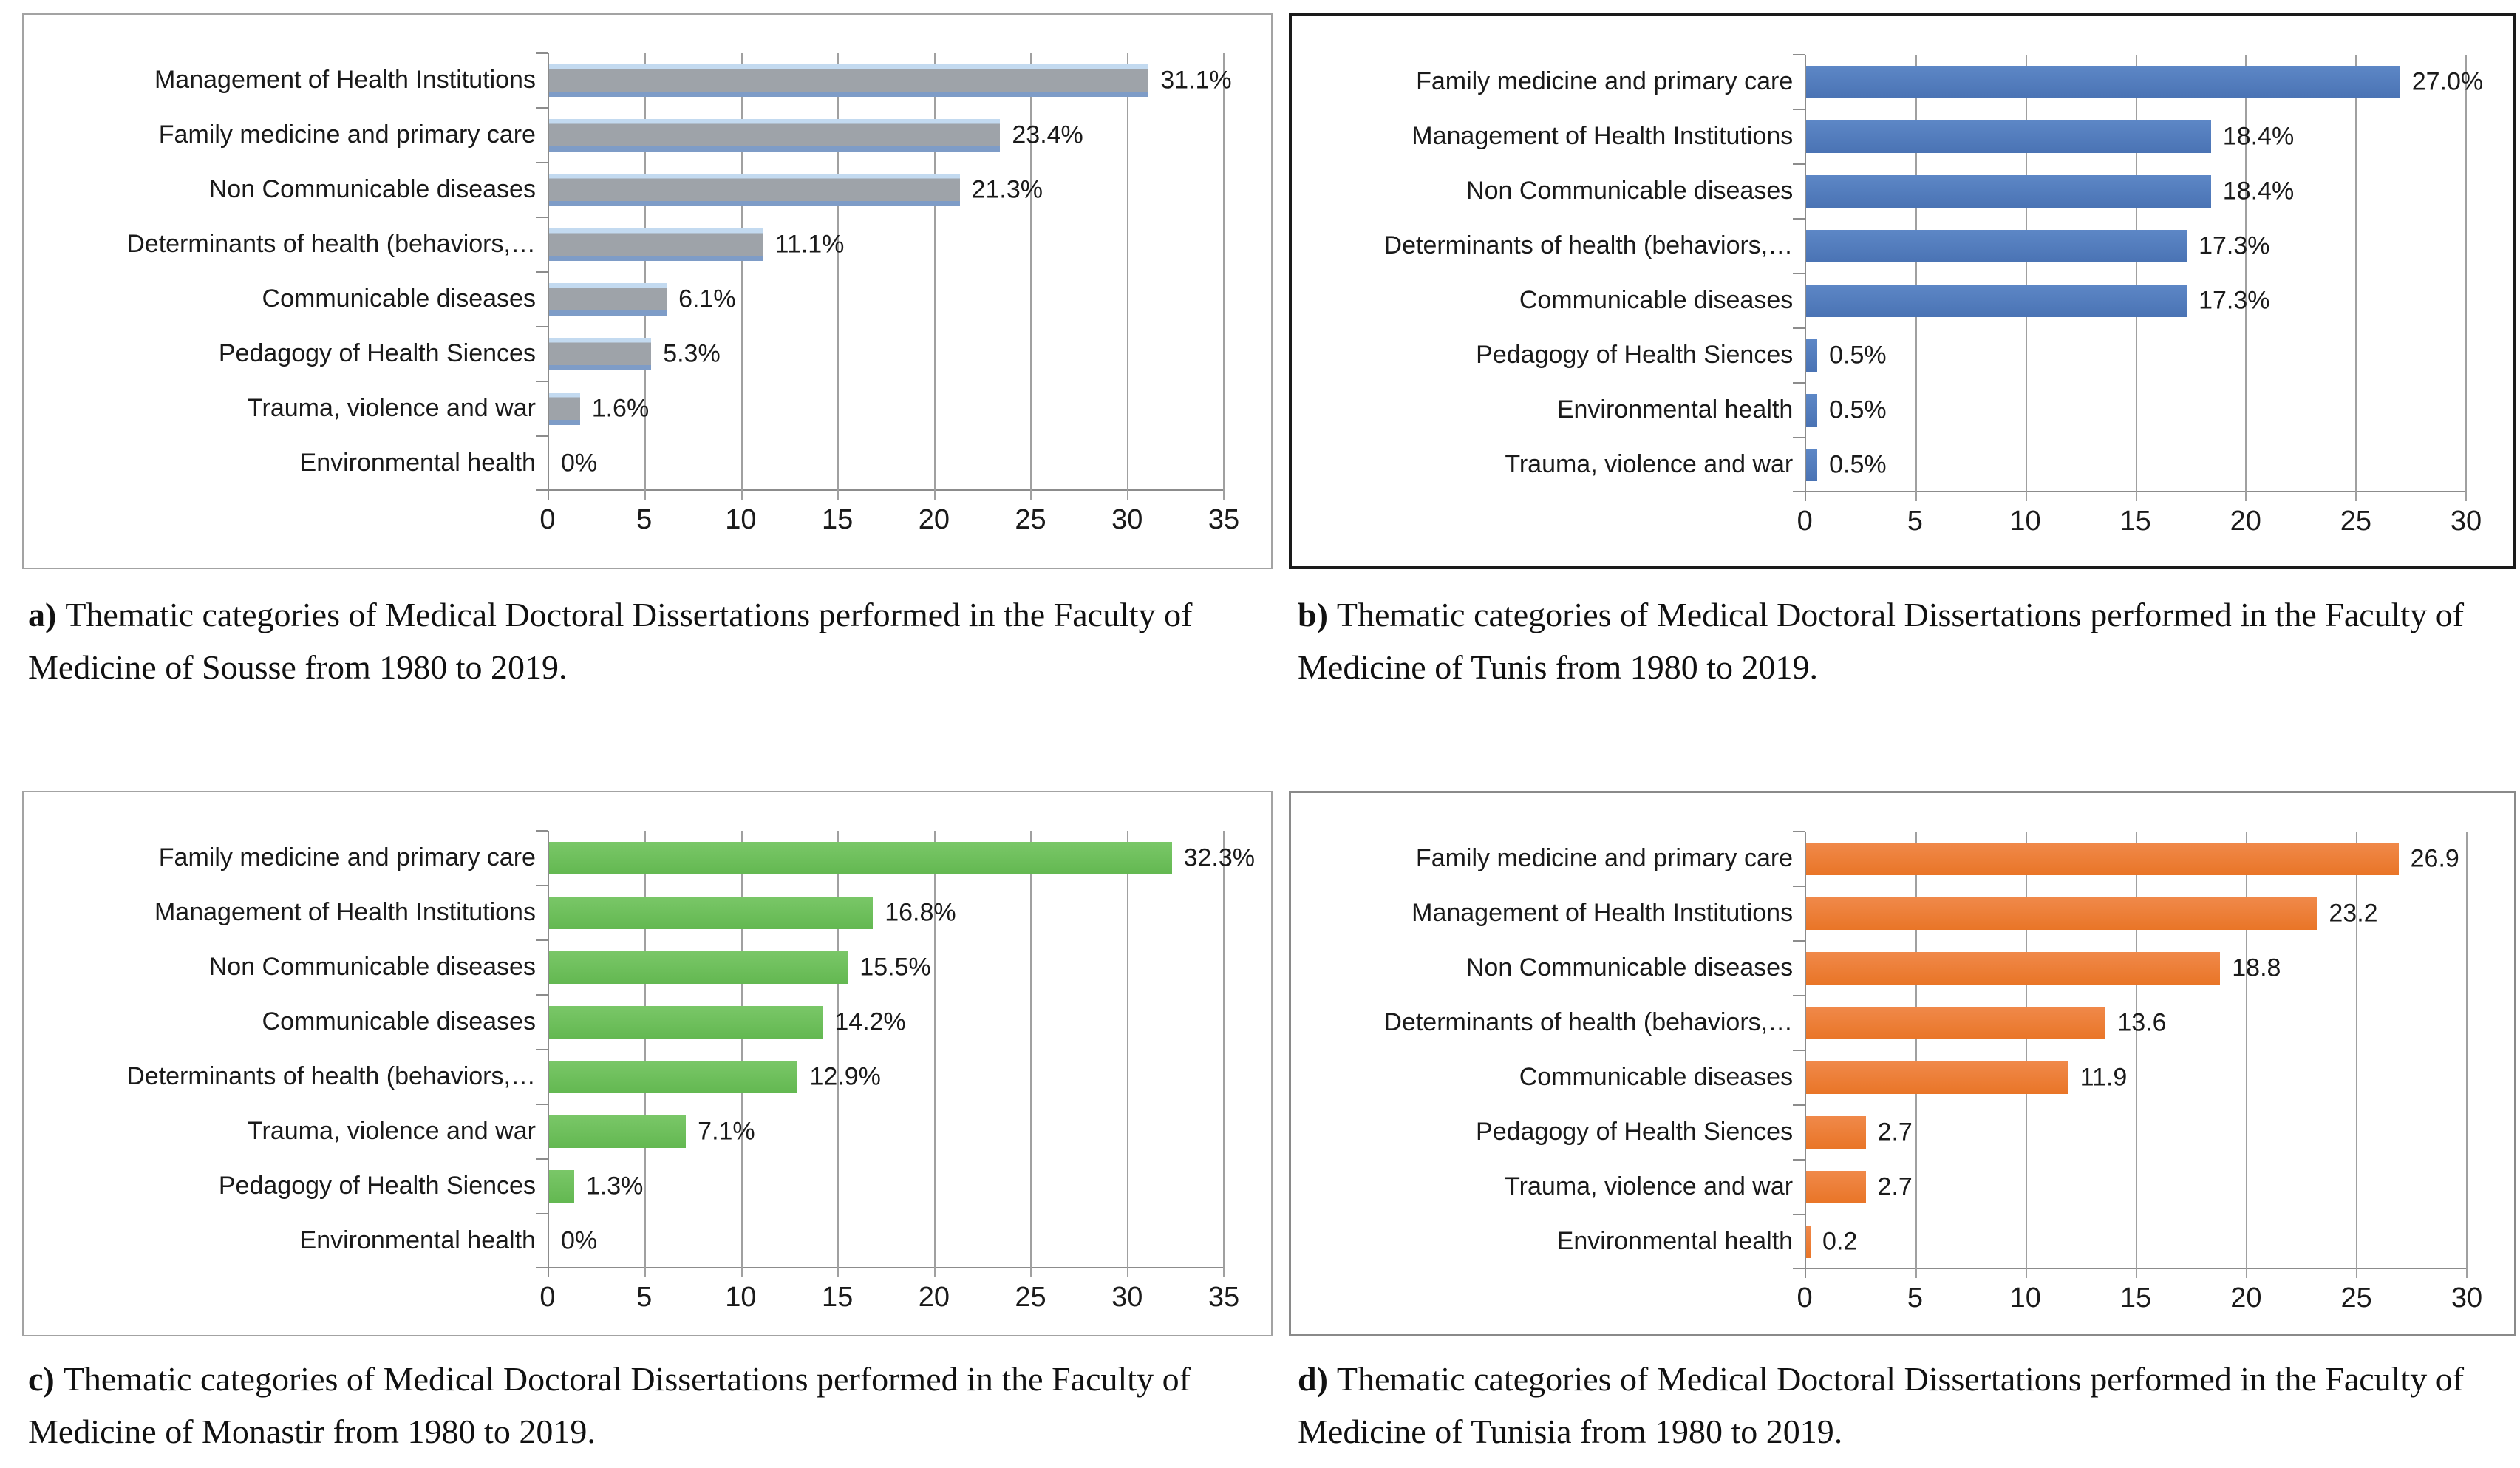  I want to click on bar-row: 17.3%, so click(2129, 245).